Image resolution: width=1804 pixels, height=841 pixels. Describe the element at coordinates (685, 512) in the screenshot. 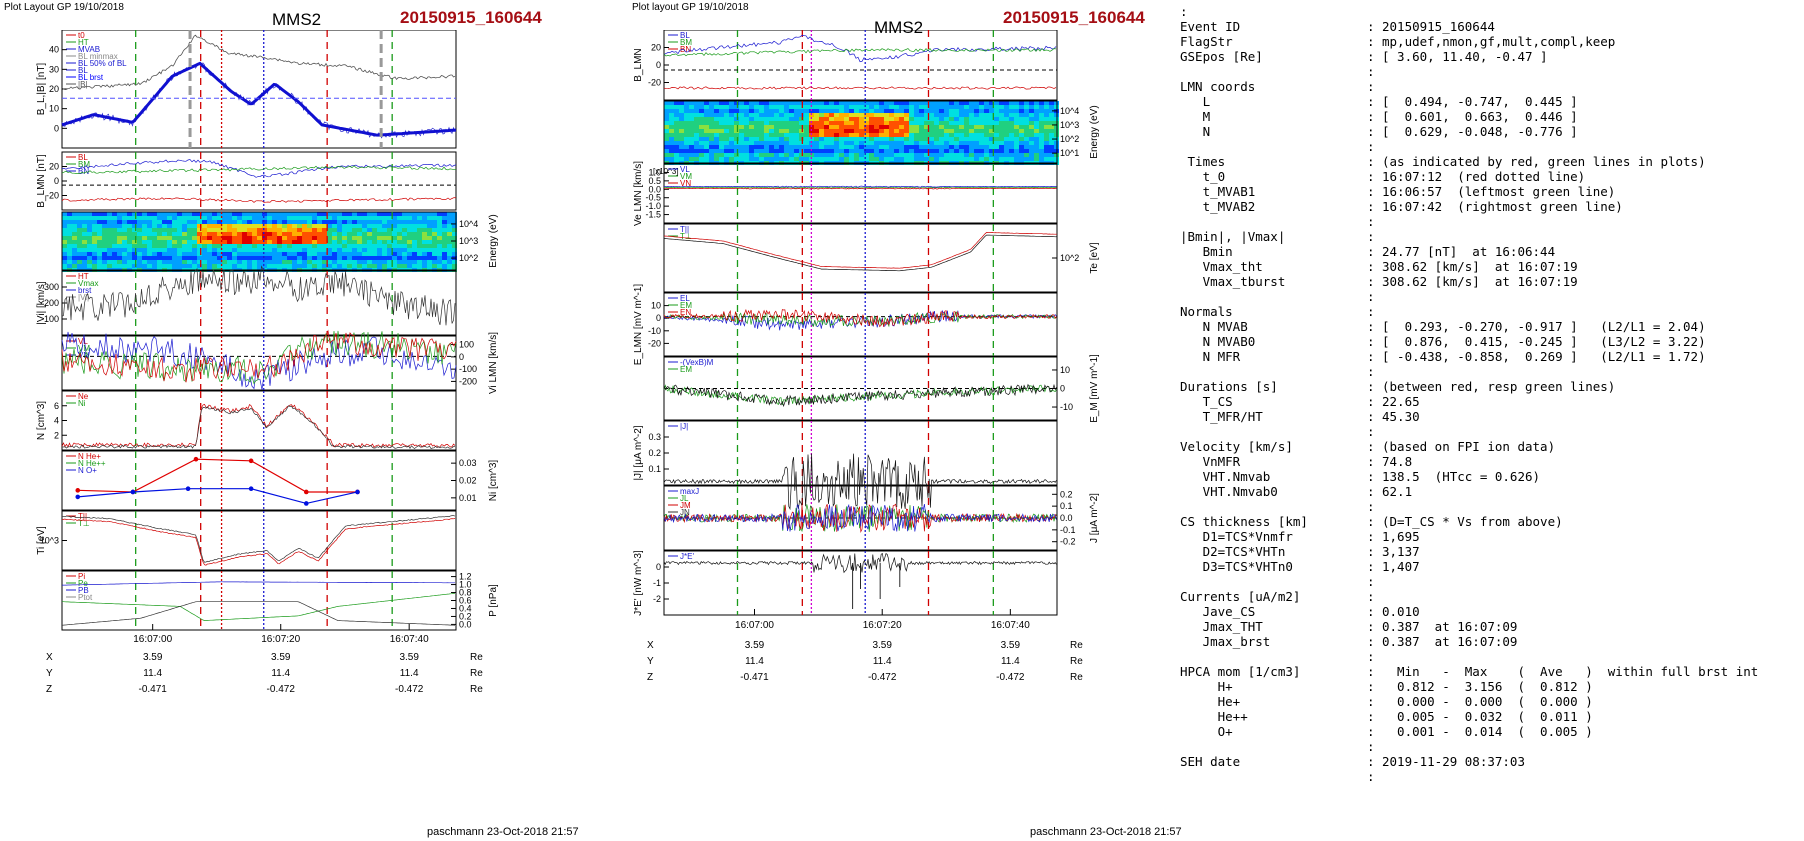

I see `legend-label: JN` at that location.